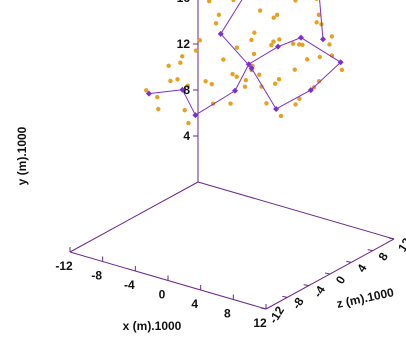  Describe the element at coordinates (260, 323) in the screenshot. I see `x-tick-label: 12` at that location.